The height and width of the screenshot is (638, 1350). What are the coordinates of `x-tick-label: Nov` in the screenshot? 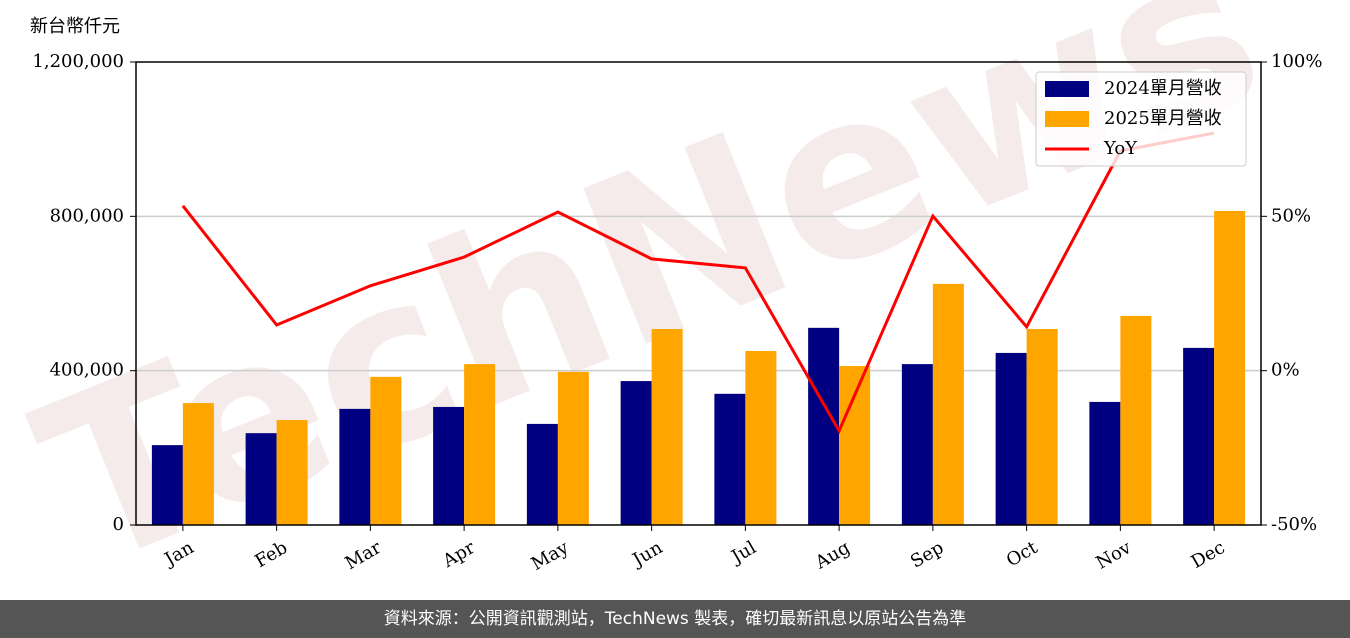 It's located at (1114, 555).